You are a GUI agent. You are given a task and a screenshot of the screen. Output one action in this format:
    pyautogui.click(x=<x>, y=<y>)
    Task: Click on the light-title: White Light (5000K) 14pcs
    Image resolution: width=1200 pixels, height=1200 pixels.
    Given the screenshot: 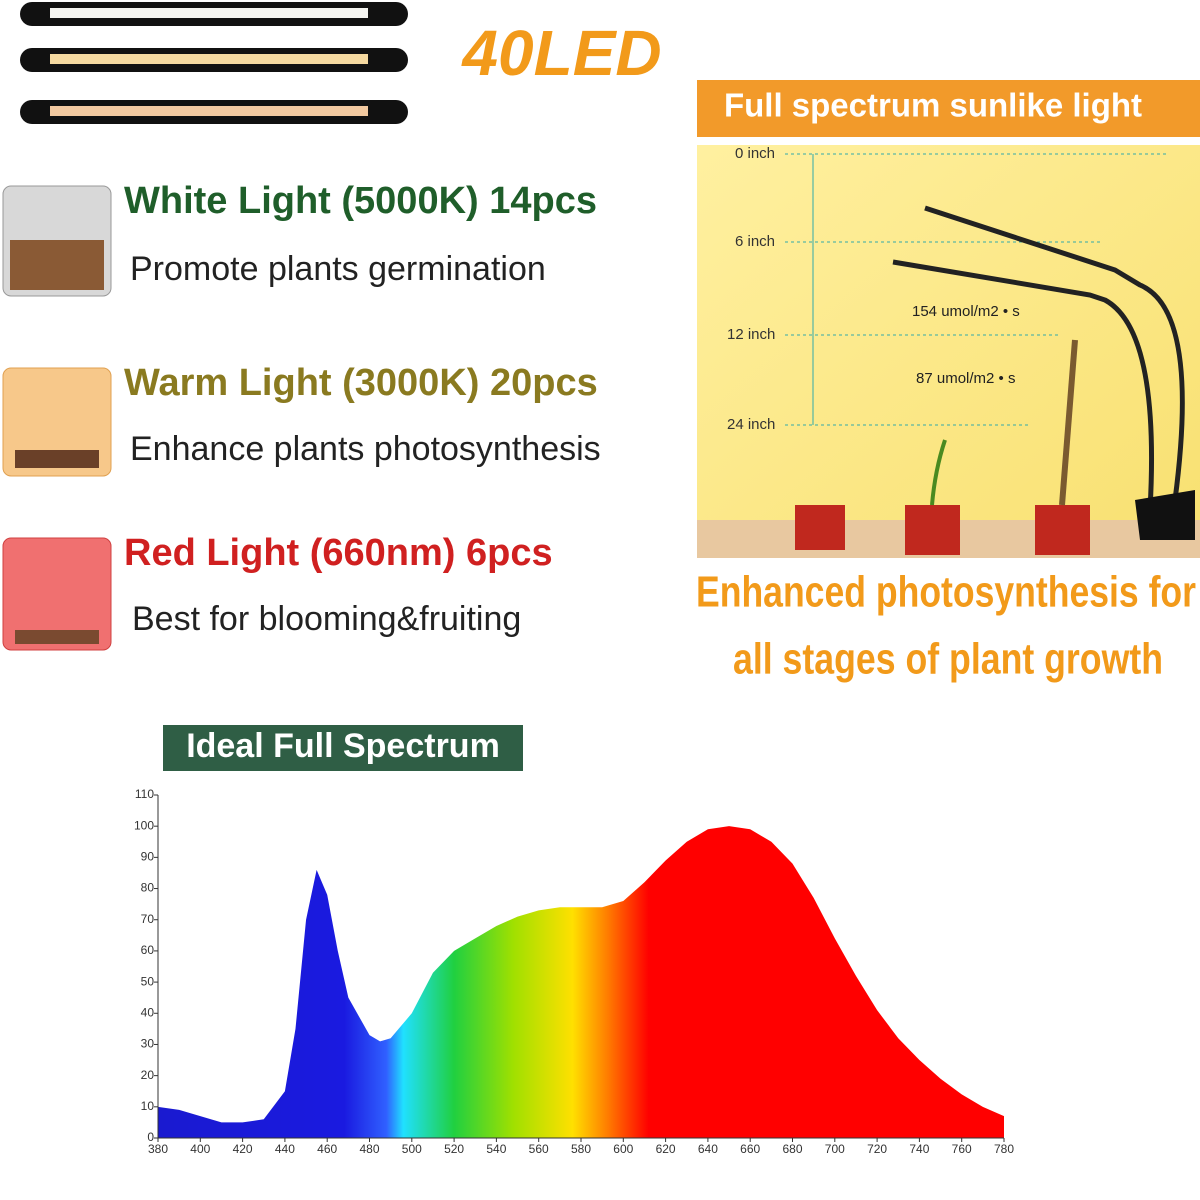 What is the action you would take?
    pyautogui.click(x=360, y=201)
    